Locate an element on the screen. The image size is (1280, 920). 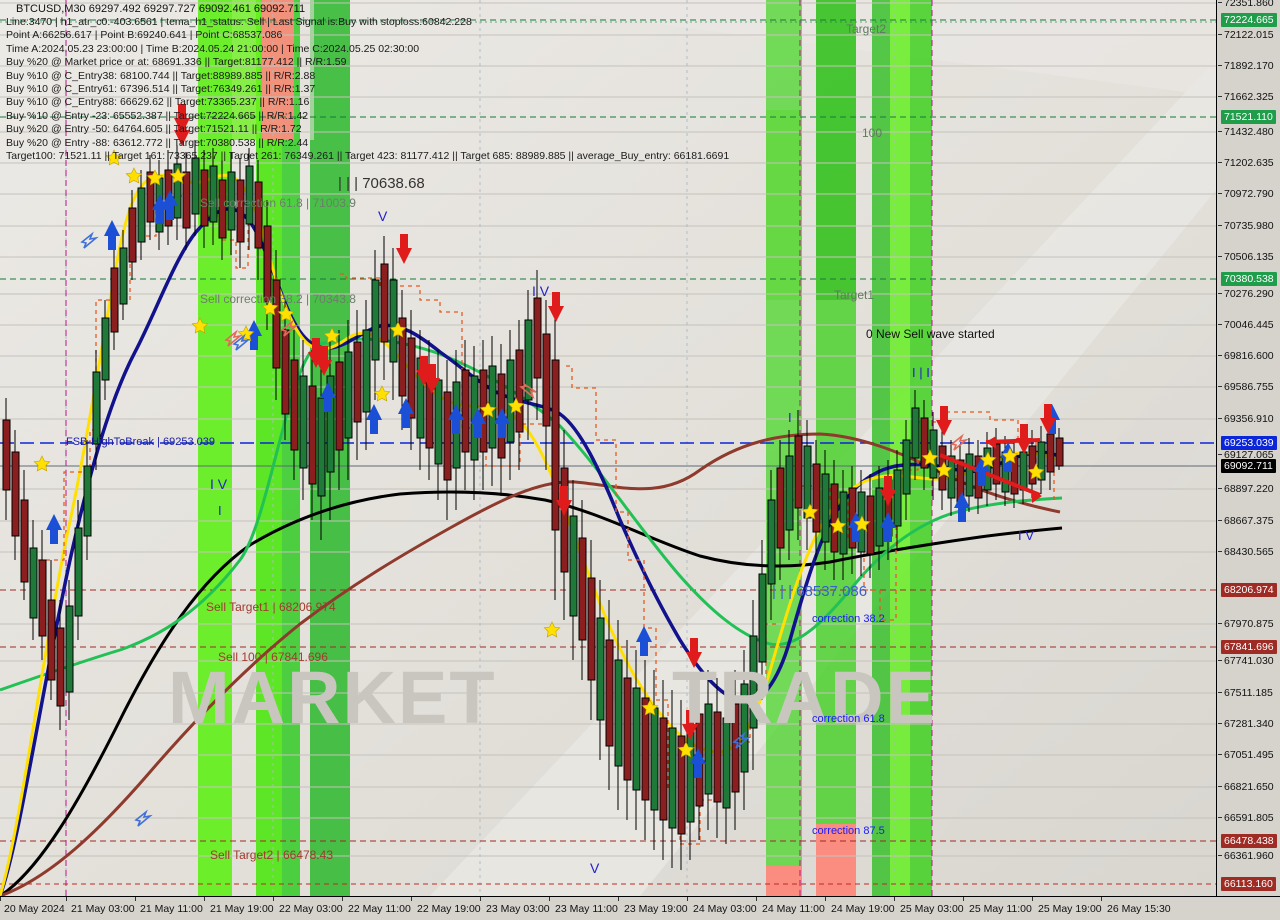
price-label: 69816.600 is located at coordinates (1249, 356).